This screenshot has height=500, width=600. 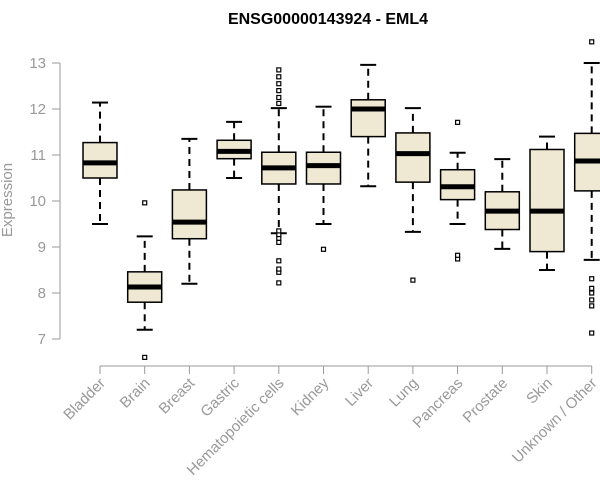 I want to click on x-category-label: Prostate, so click(x=486, y=401).